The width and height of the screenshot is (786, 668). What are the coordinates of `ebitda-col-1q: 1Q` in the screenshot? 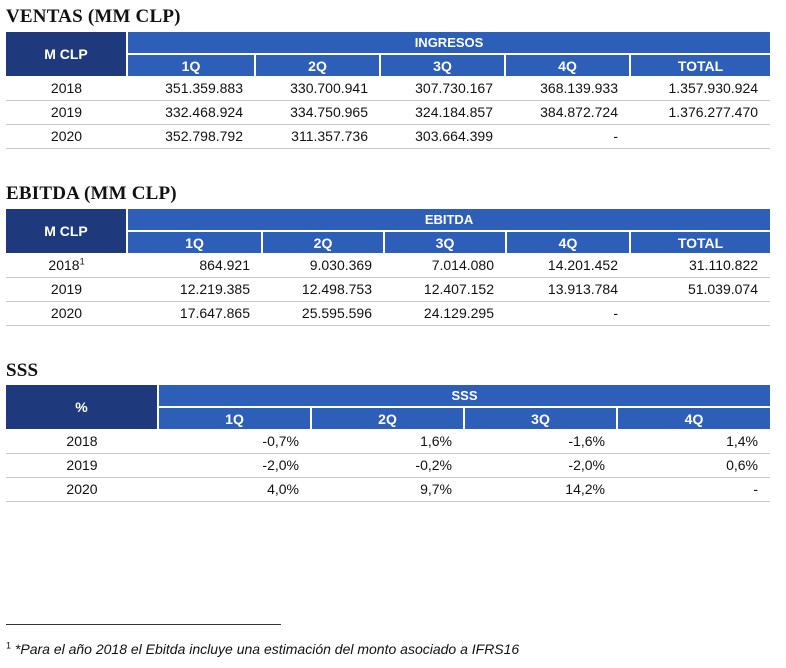 It's located at (195, 242).